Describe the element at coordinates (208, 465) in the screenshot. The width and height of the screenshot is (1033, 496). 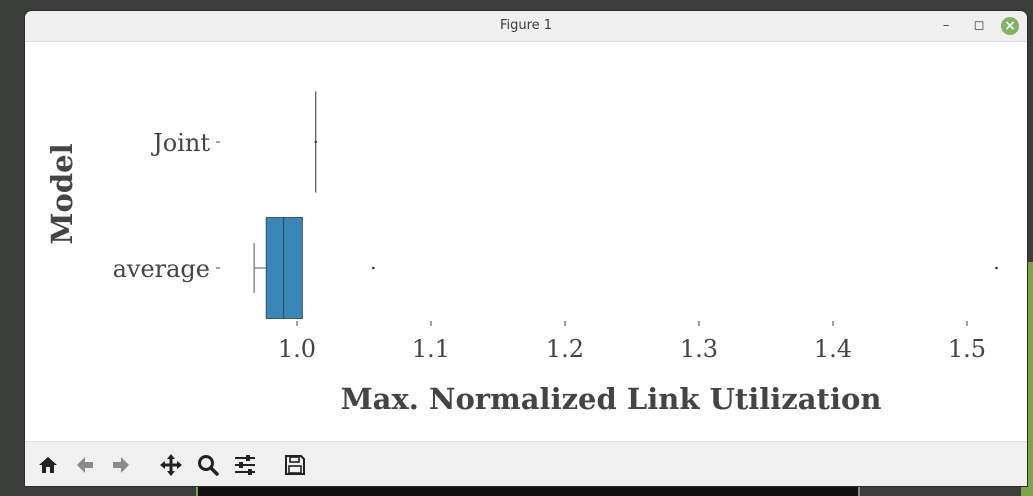
I see `zoom-icon` at that location.